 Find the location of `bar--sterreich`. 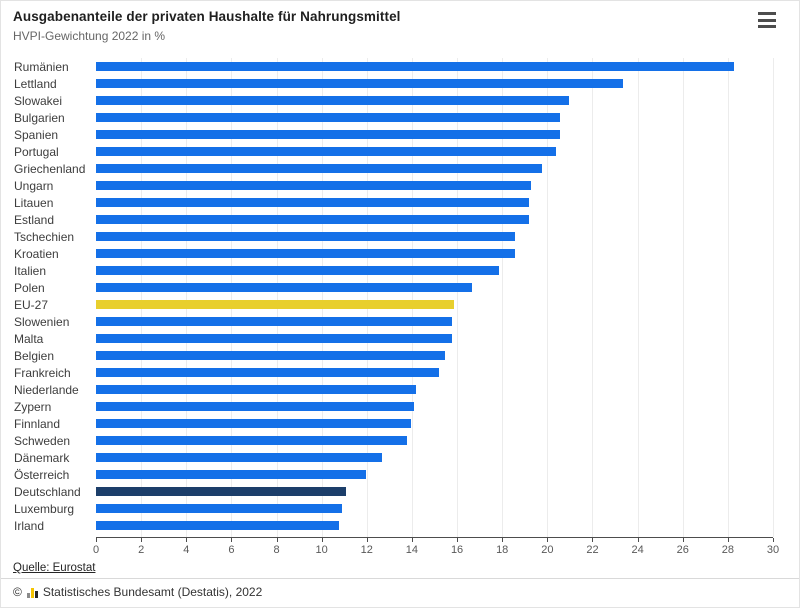

bar--sterreich is located at coordinates (231, 474).